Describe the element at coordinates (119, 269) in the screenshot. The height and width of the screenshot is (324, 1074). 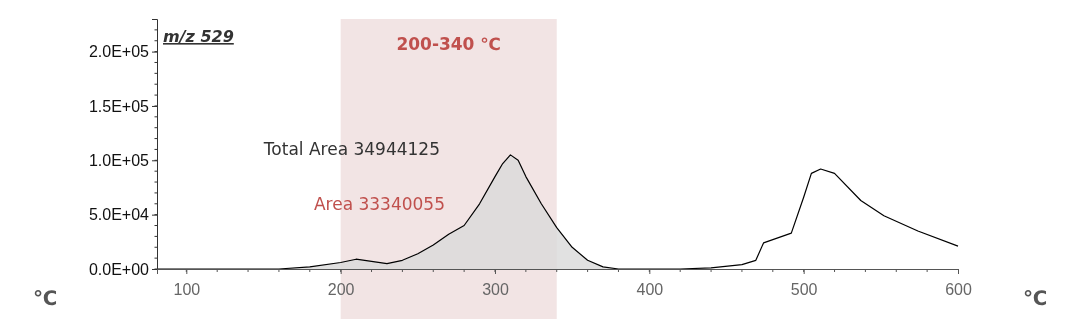
I see `y-tick-label: 0.0E+00` at that location.